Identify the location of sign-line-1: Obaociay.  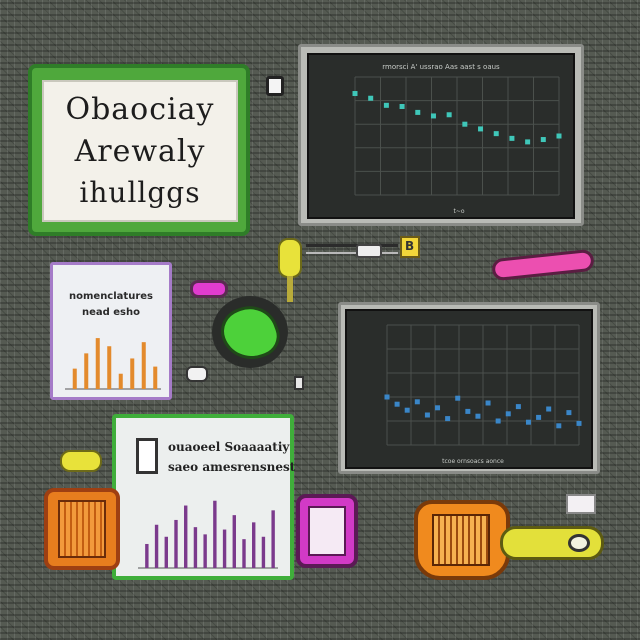
(140, 109).